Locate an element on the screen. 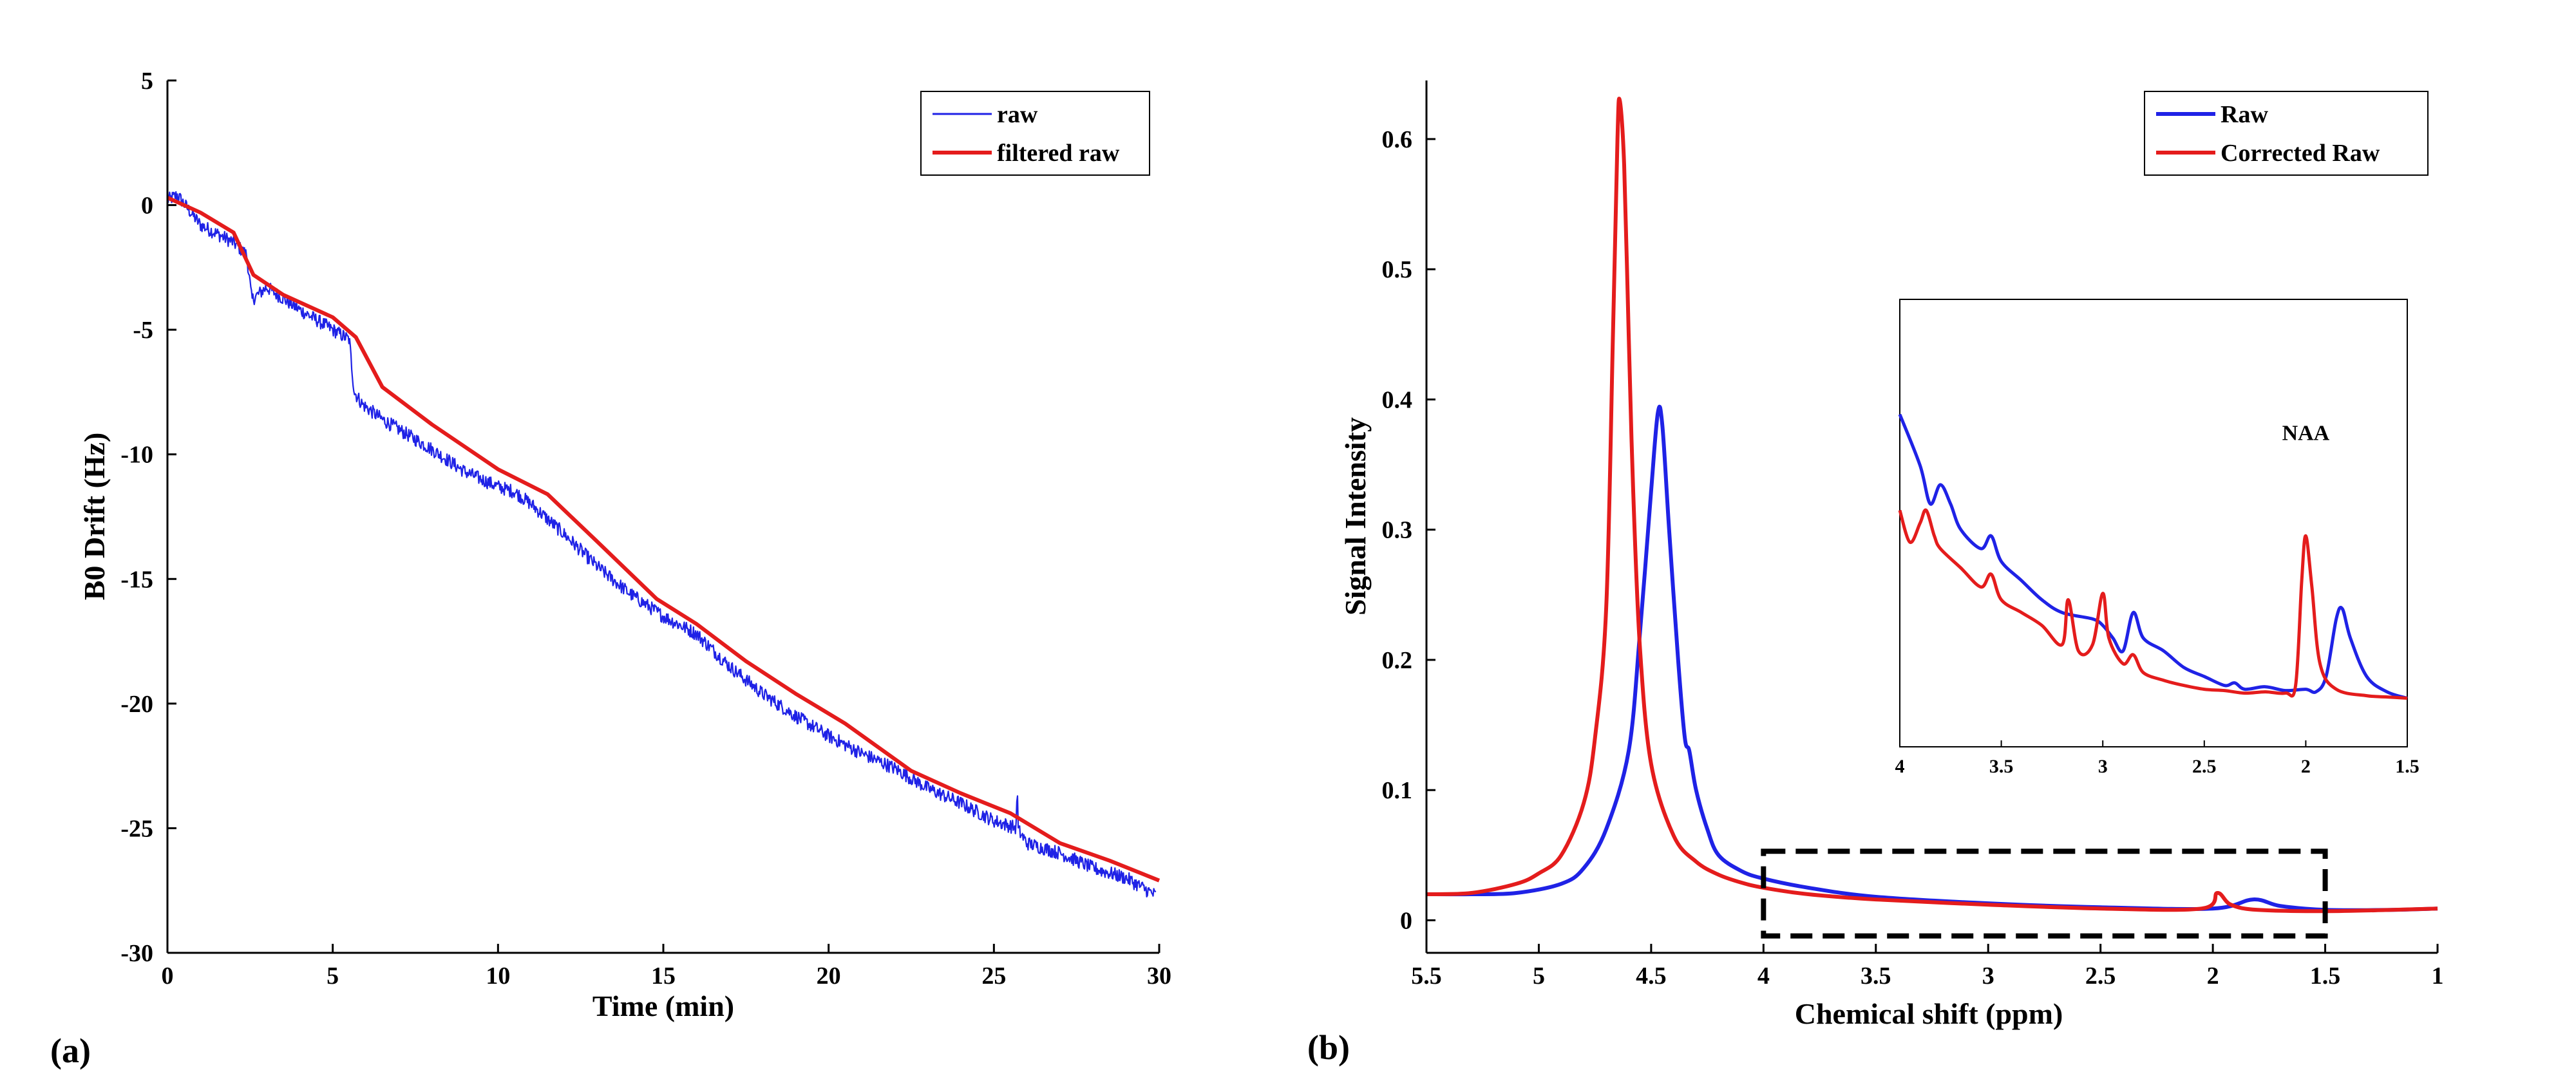 The image size is (2576, 1070). panel-b-x-tick-label: 4 is located at coordinates (1764, 976).